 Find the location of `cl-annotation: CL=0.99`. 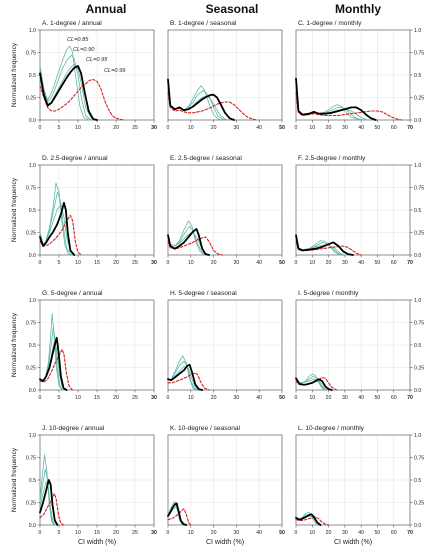

cl-annotation: CL=0.99 is located at coordinates (114, 71).